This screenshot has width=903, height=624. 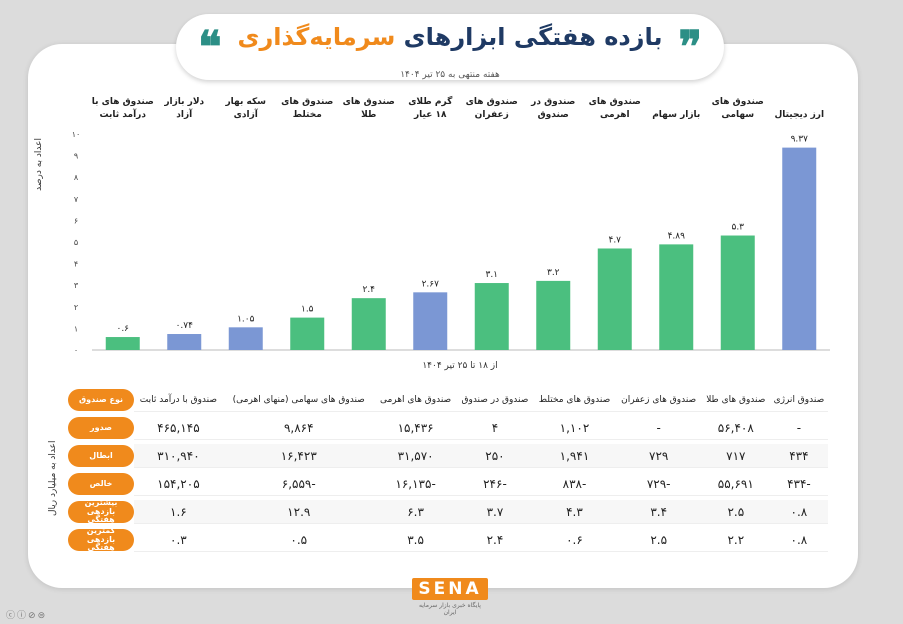 What do you see at coordinates (415, 484) in the screenshot?
I see `table-cell: -۱۶,۱۳۵` at bounding box center [415, 484].